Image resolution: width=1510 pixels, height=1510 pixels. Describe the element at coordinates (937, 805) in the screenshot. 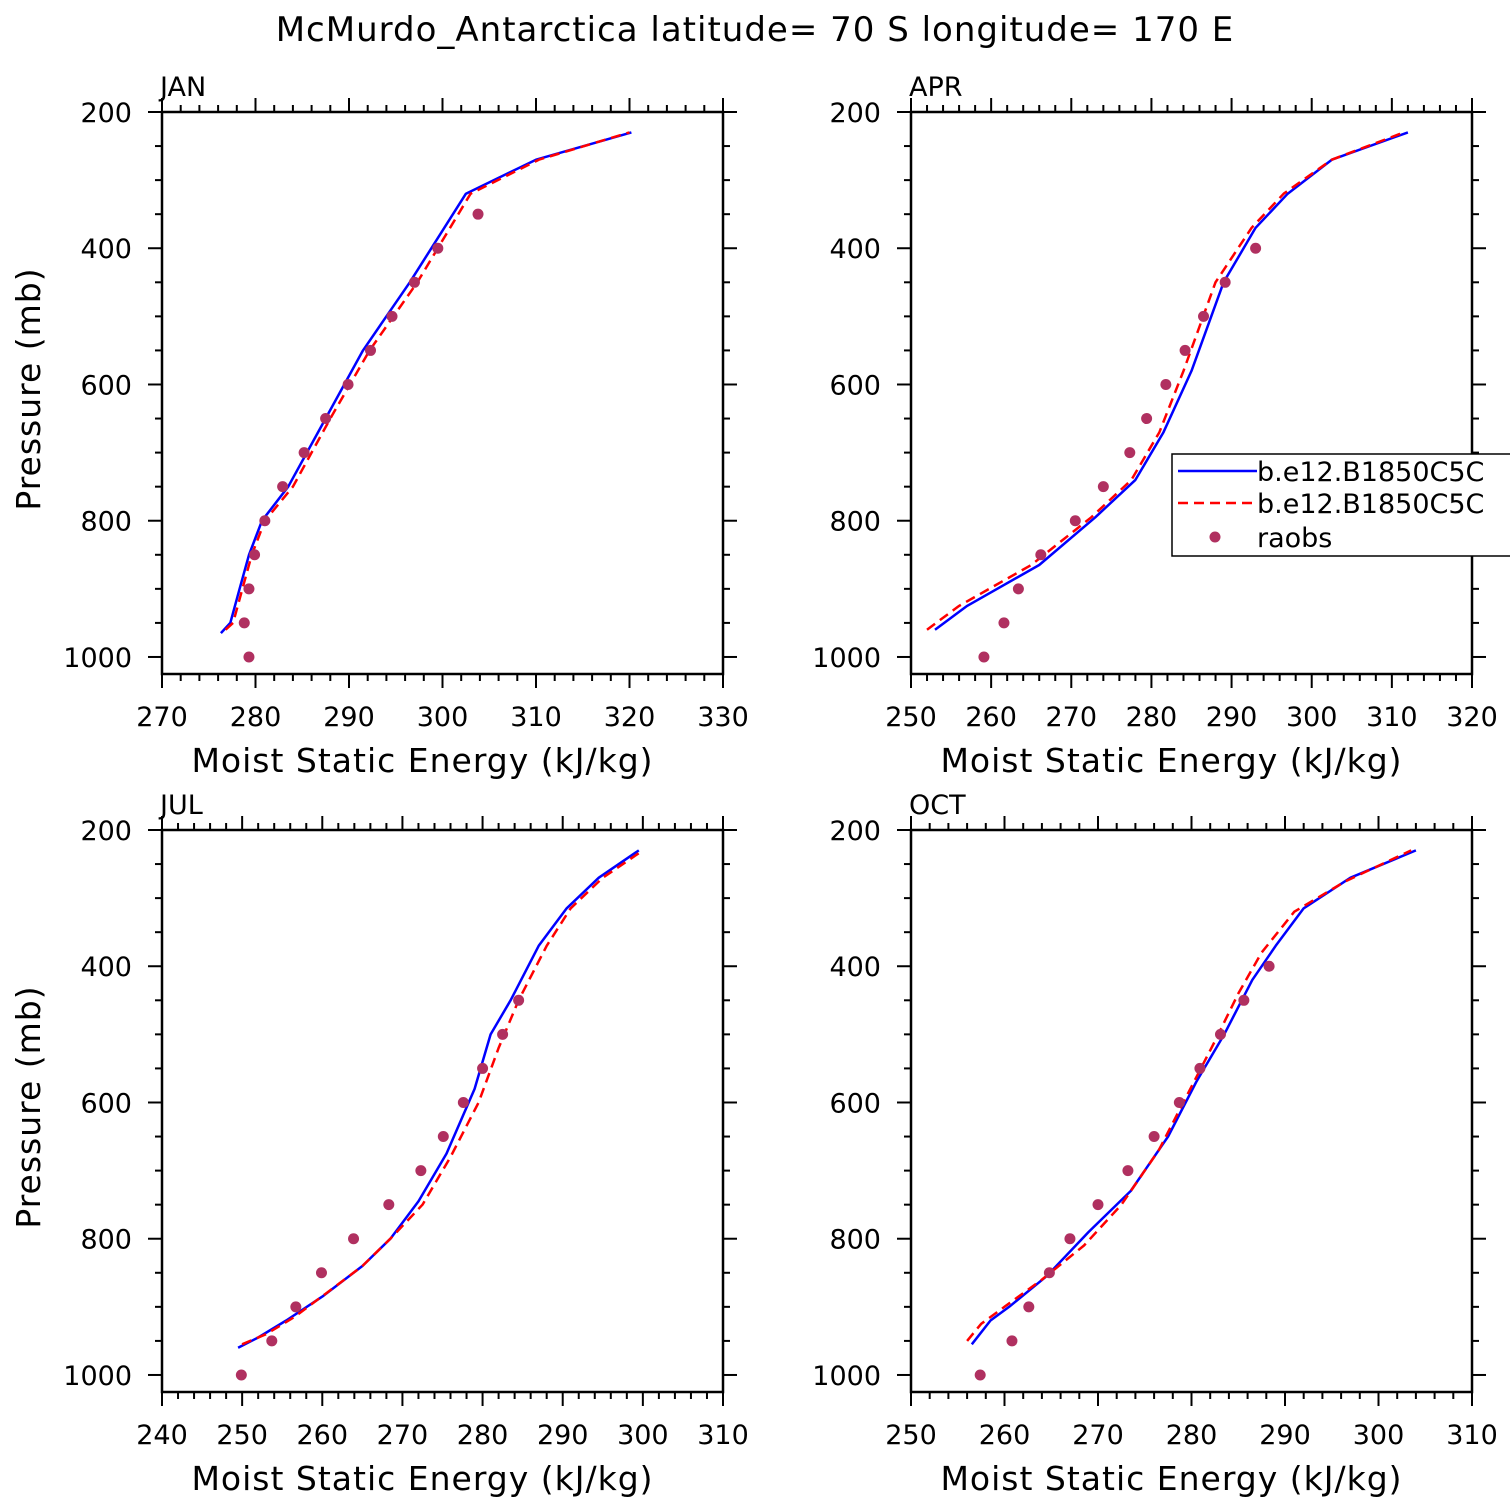

I see `panel-label: OCT` at that location.